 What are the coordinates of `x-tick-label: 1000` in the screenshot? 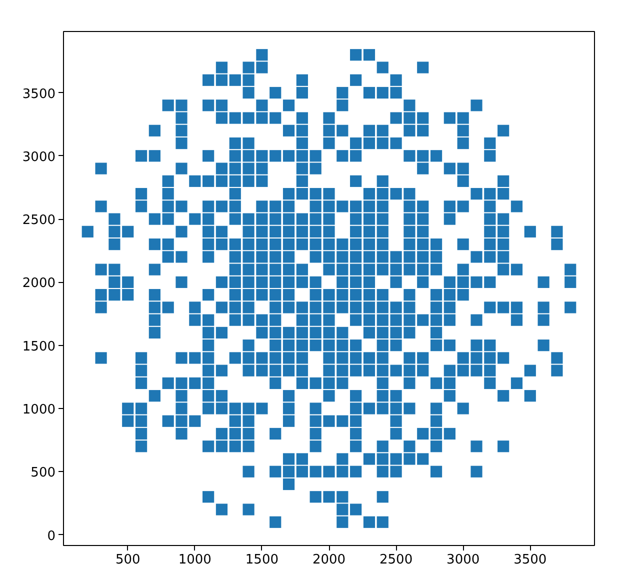 It's located at (195, 560).